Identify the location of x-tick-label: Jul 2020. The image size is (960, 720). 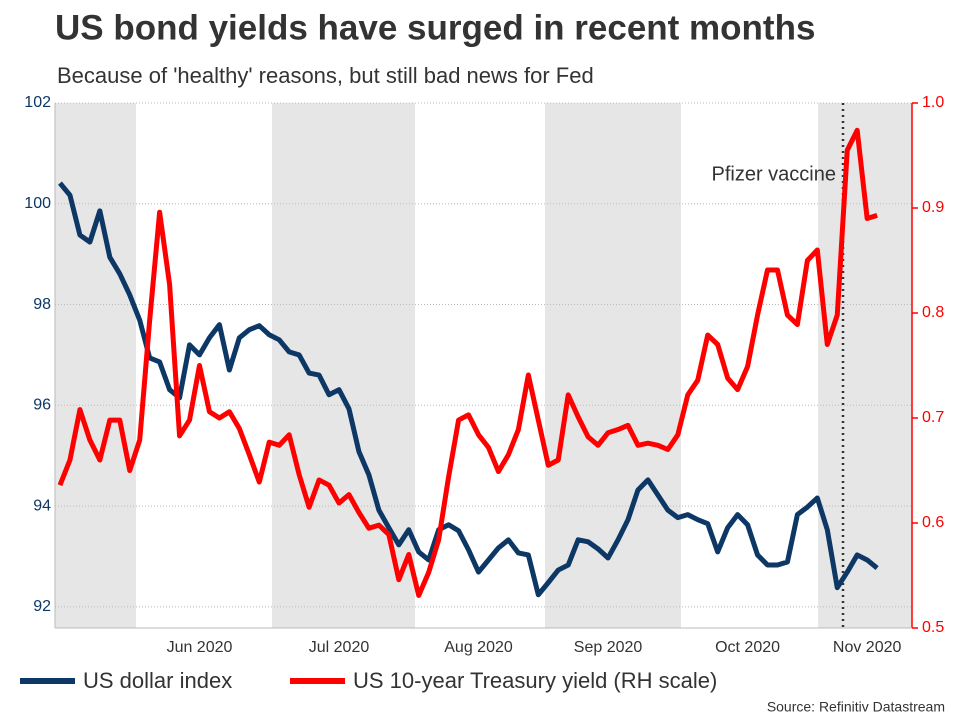
(339, 647).